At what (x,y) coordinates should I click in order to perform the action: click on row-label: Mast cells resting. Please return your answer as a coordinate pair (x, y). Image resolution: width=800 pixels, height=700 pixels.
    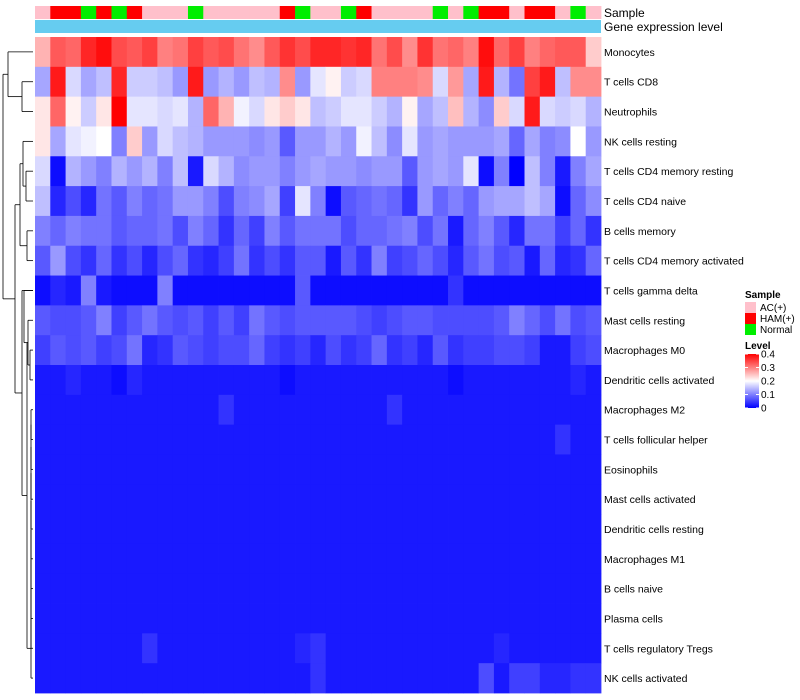
    Looking at the image, I should click on (644, 321).